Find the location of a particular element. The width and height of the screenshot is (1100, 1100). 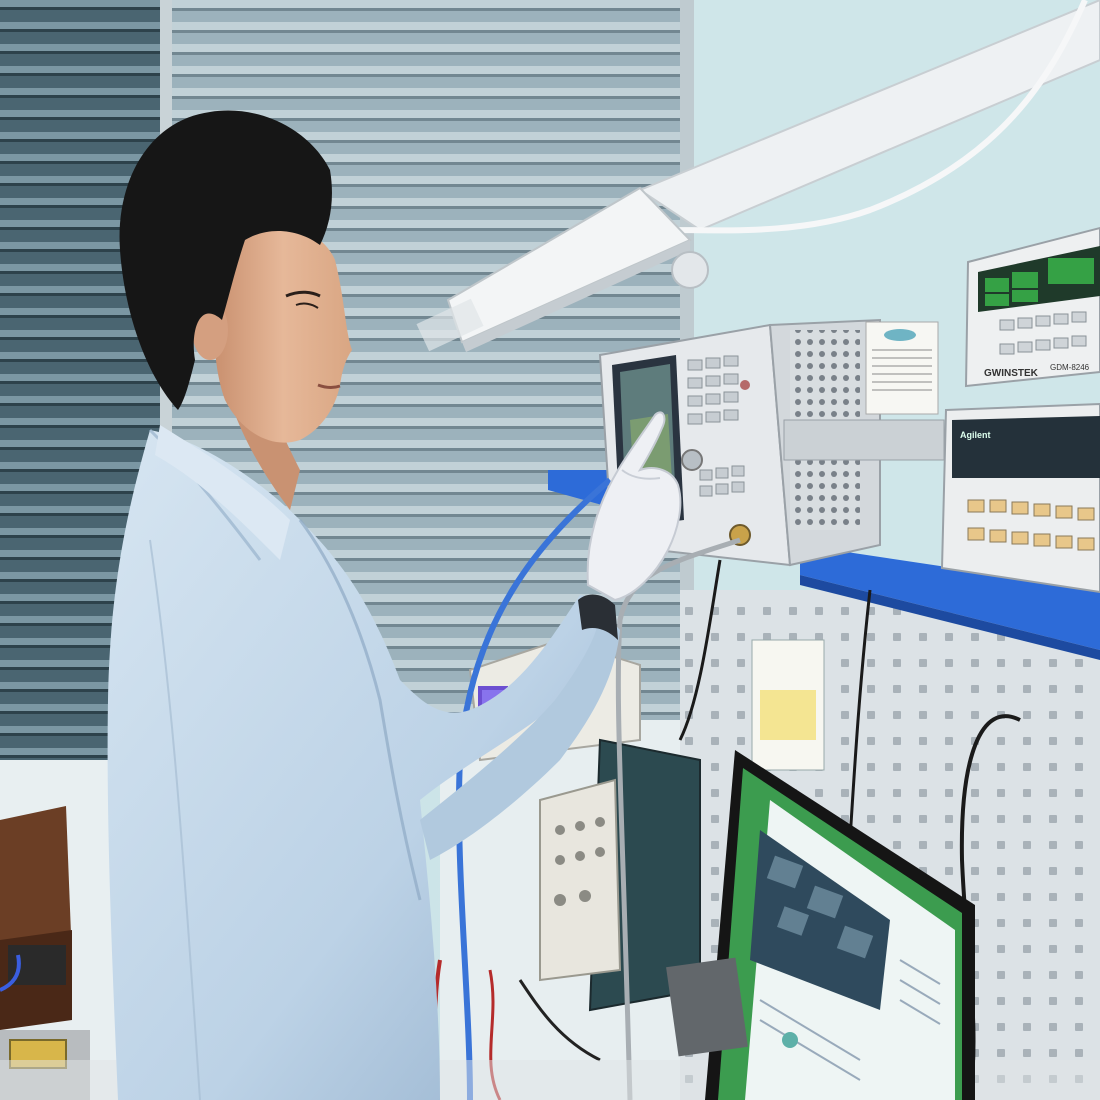

equipment-case is located at coordinates (36, 918).